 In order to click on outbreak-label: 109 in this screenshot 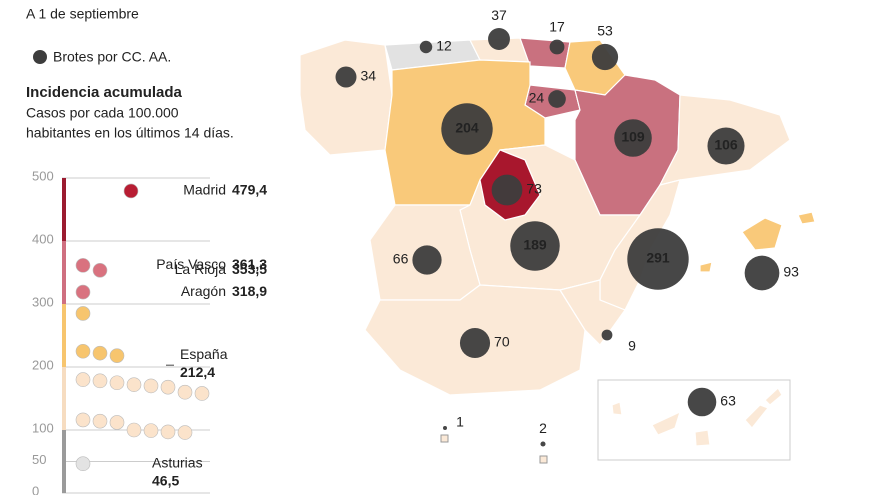, I will do `click(633, 137)`.